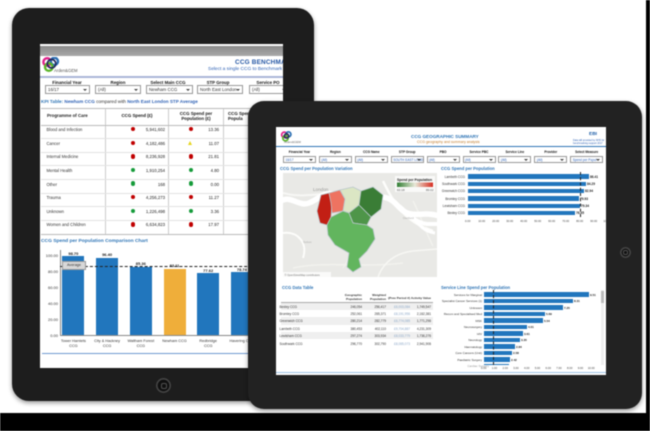  What do you see at coordinates (408, 218) in the screenshot?
I see `svg-text: Dartford` at bounding box center [408, 218].